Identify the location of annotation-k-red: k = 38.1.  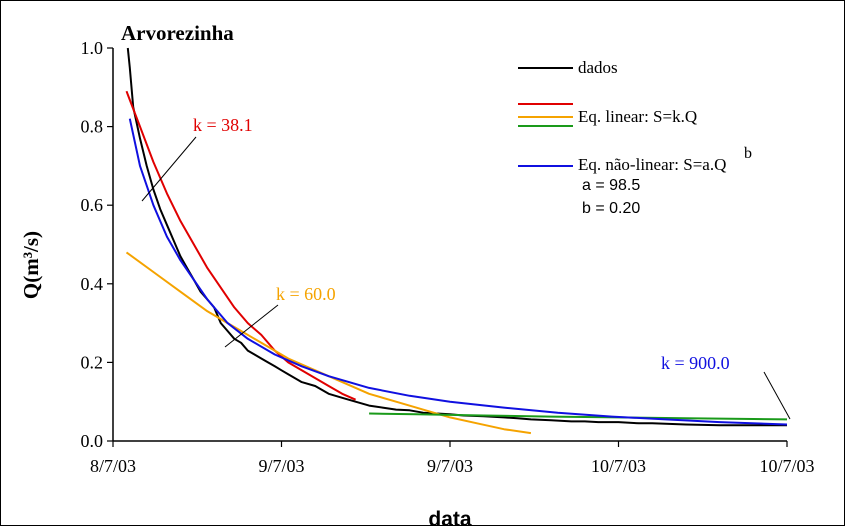
(223, 125).